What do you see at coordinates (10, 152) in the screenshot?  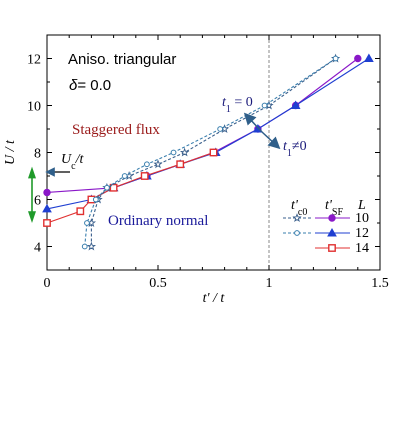 I see `y-axis-label: U / t` at bounding box center [10, 152].